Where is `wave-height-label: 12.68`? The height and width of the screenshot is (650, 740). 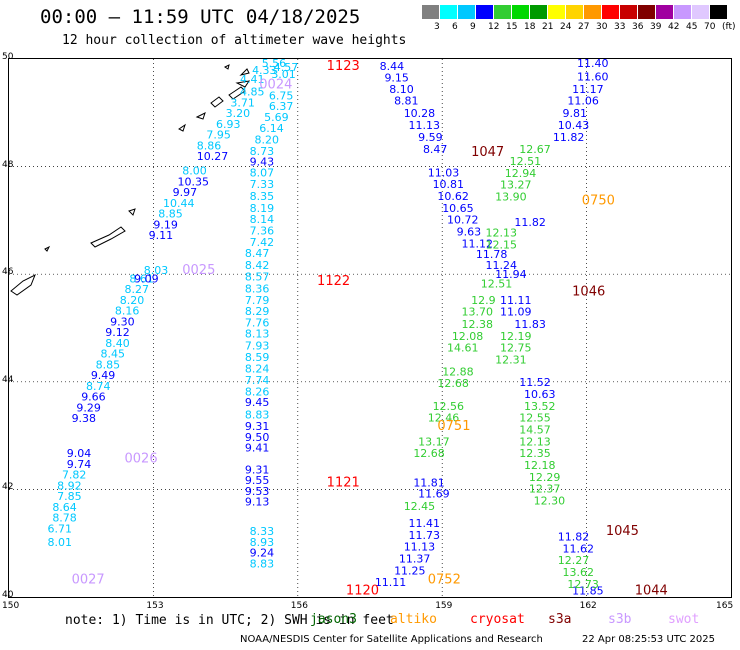 wave-height-label: 12.68 is located at coordinates (453, 383).